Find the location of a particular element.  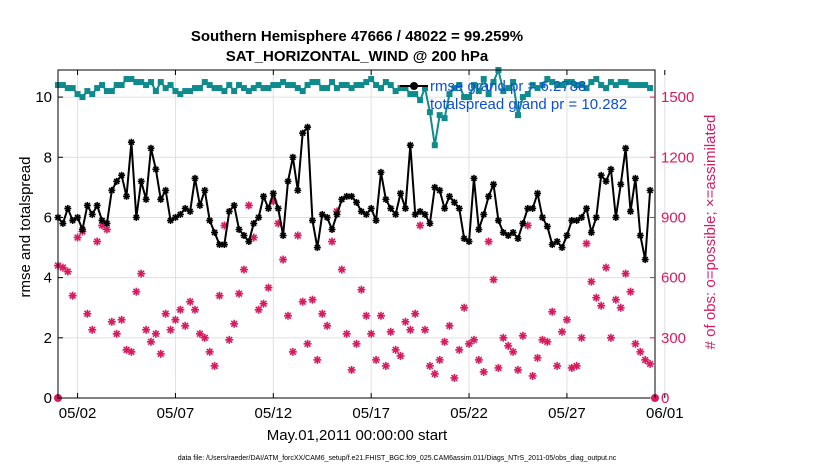

y-right-tick-label: 900 is located at coordinates (673, 217).